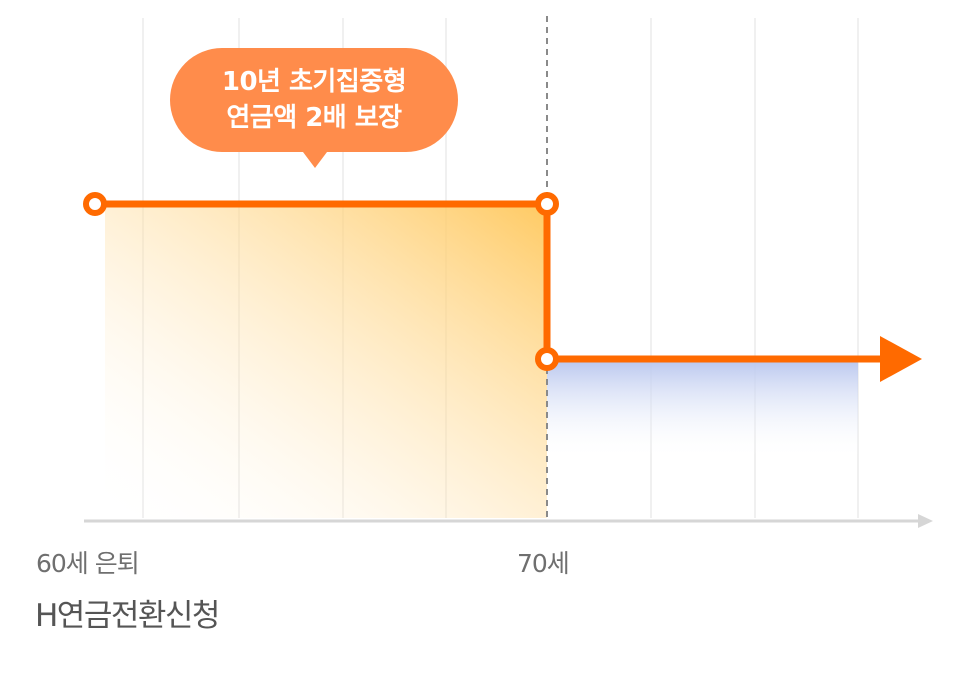 This screenshot has width=960, height=675. I want to click on callout-bubble: 10년 초기집중형 연금액 2배 보장, so click(314, 100).